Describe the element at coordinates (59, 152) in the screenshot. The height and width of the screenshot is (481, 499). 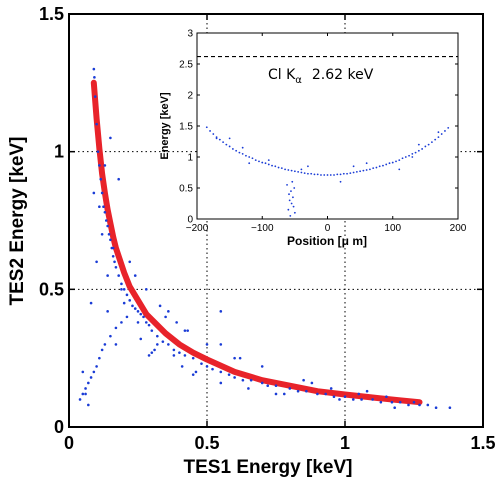
I see `main-y-tick-label-2: 1` at that location.